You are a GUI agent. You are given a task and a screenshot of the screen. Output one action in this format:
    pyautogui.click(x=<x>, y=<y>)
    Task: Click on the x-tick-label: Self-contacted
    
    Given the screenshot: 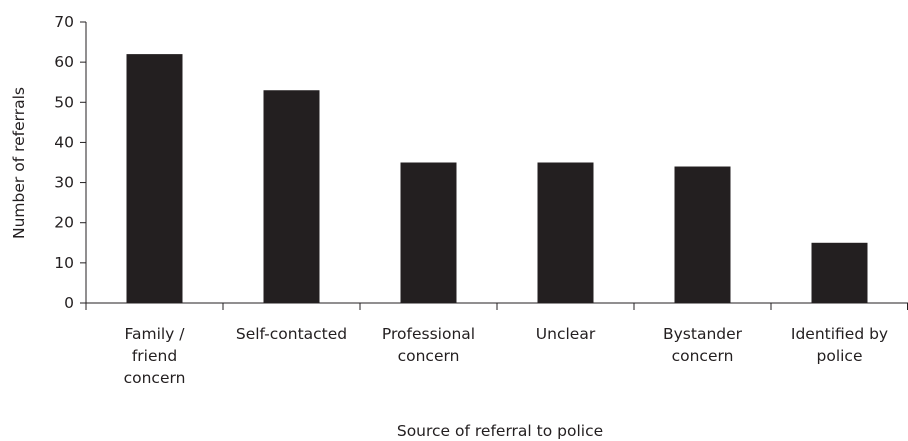 What is the action you would take?
    pyautogui.click(x=291, y=334)
    